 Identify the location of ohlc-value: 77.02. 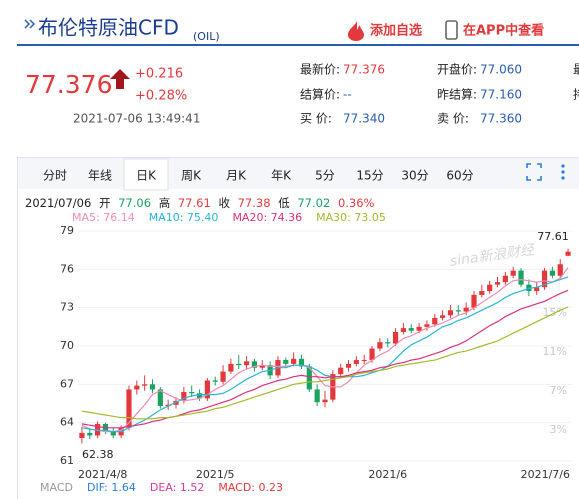
(313, 203).